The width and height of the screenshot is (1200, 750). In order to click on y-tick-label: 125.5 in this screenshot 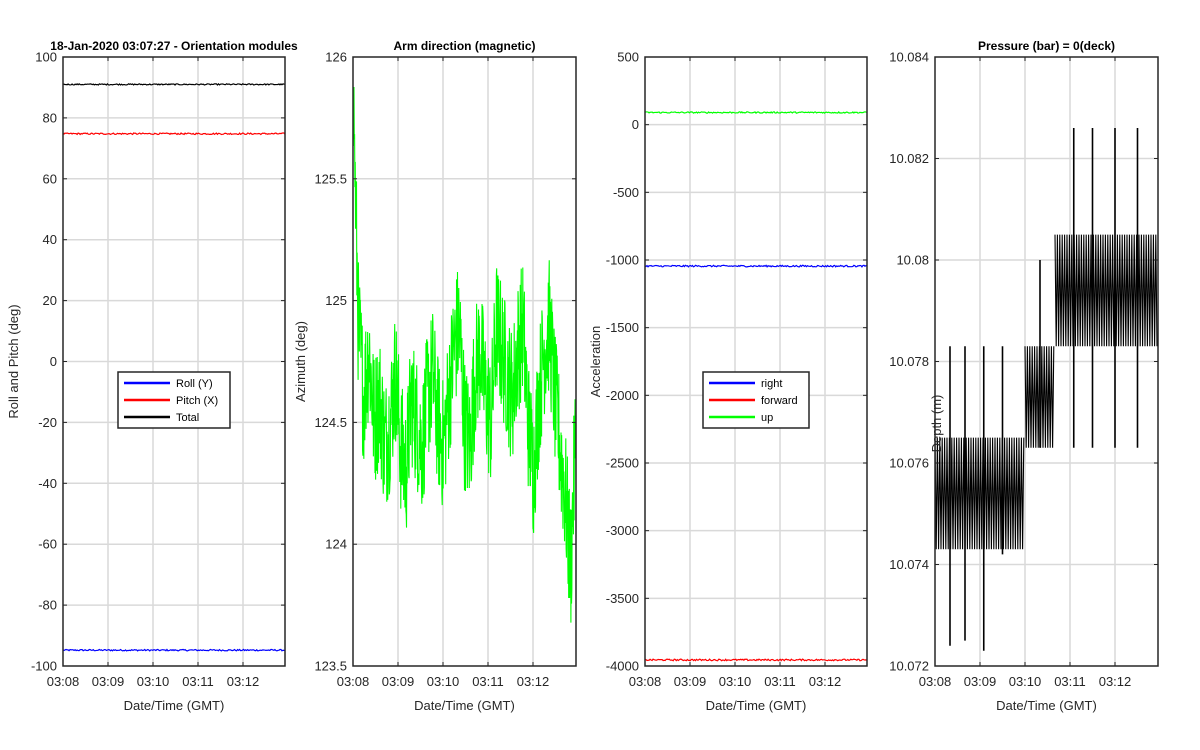, I will do `click(330, 178)`.